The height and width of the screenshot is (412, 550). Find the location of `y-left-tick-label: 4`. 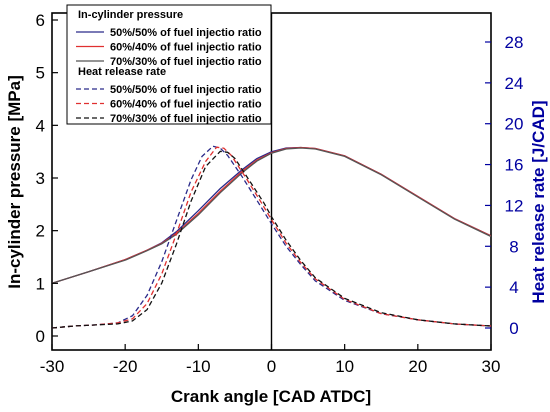

y-left-tick-label: 4 is located at coordinates (40, 125).